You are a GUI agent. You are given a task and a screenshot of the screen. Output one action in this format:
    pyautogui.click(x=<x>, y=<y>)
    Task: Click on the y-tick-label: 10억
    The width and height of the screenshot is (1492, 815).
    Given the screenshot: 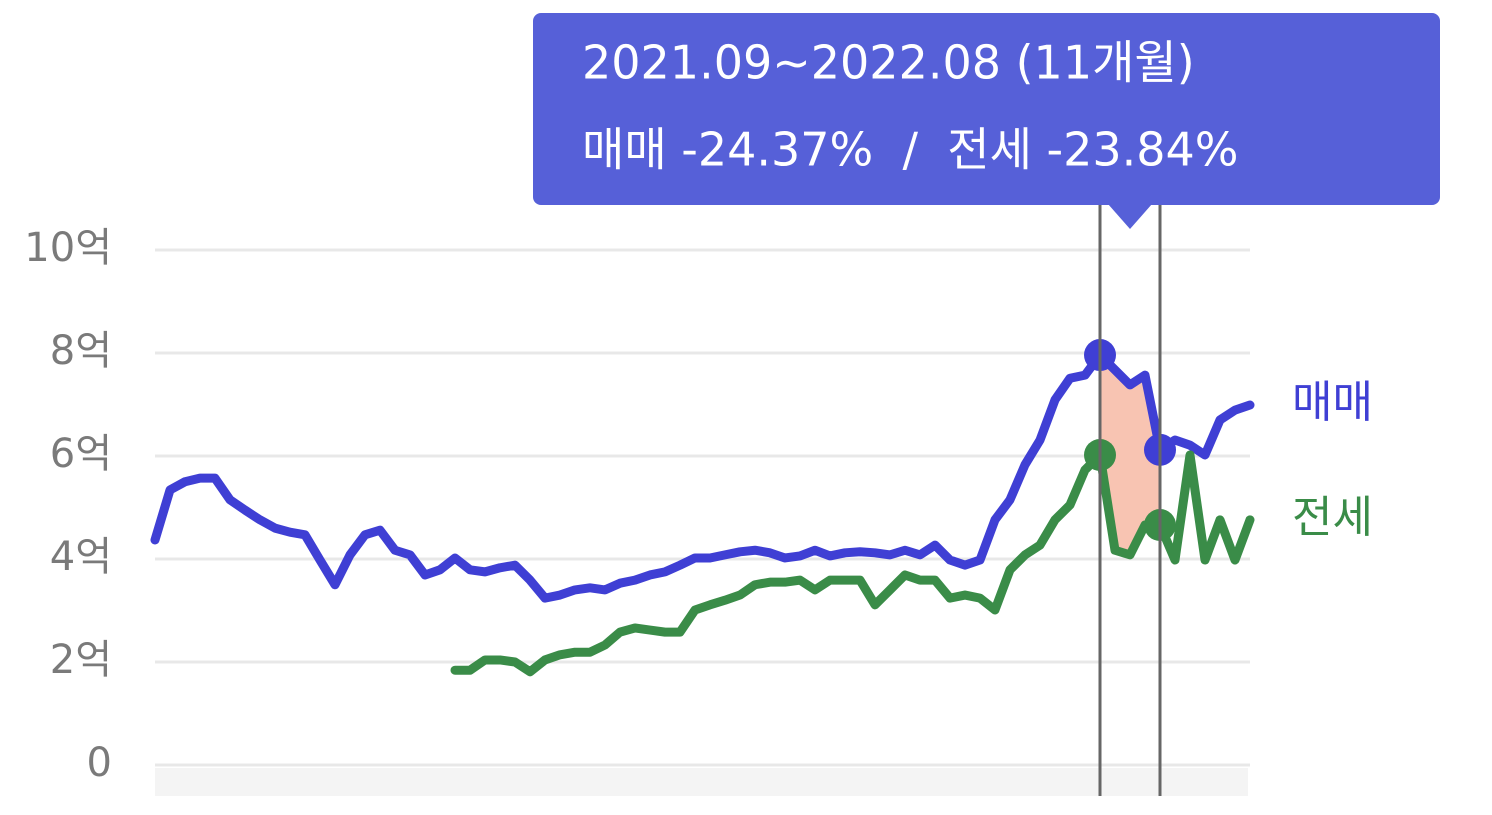 What is the action you would take?
    pyautogui.click(x=68, y=248)
    